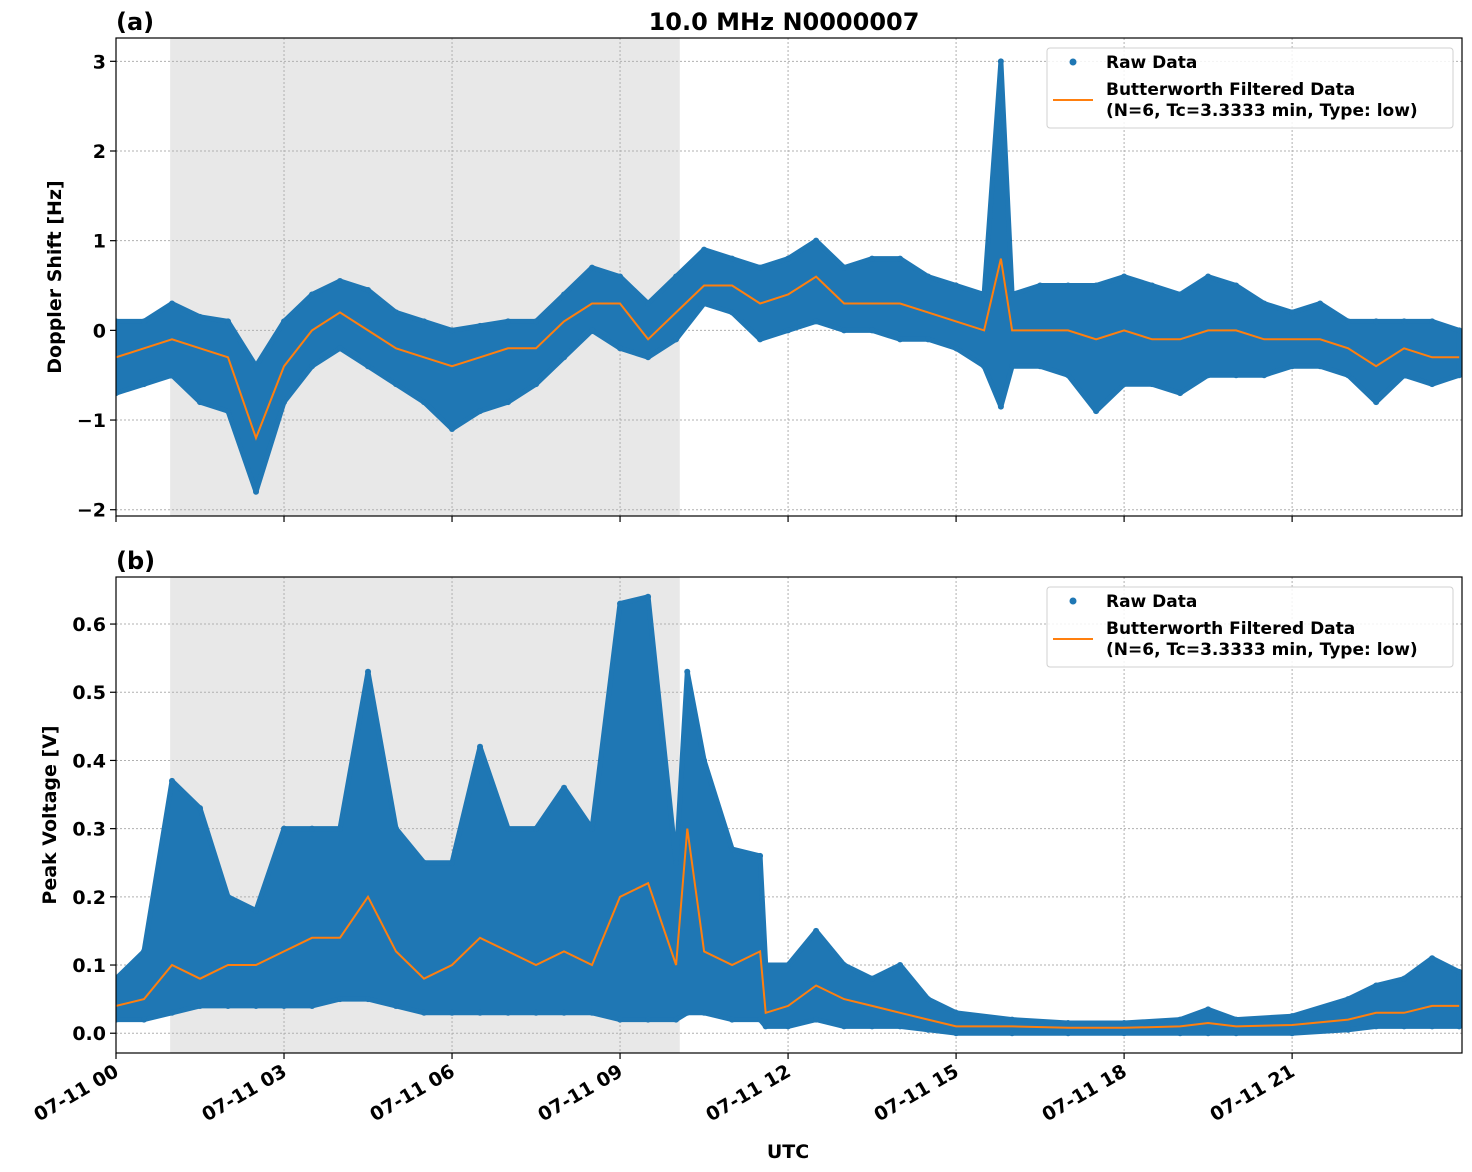 The width and height of the screenshot is (1472, 1172). Describe the element at coordinates (784, 22) in the screenshot. I see `chart-title: 10.0 MHz N0000007` at that location.